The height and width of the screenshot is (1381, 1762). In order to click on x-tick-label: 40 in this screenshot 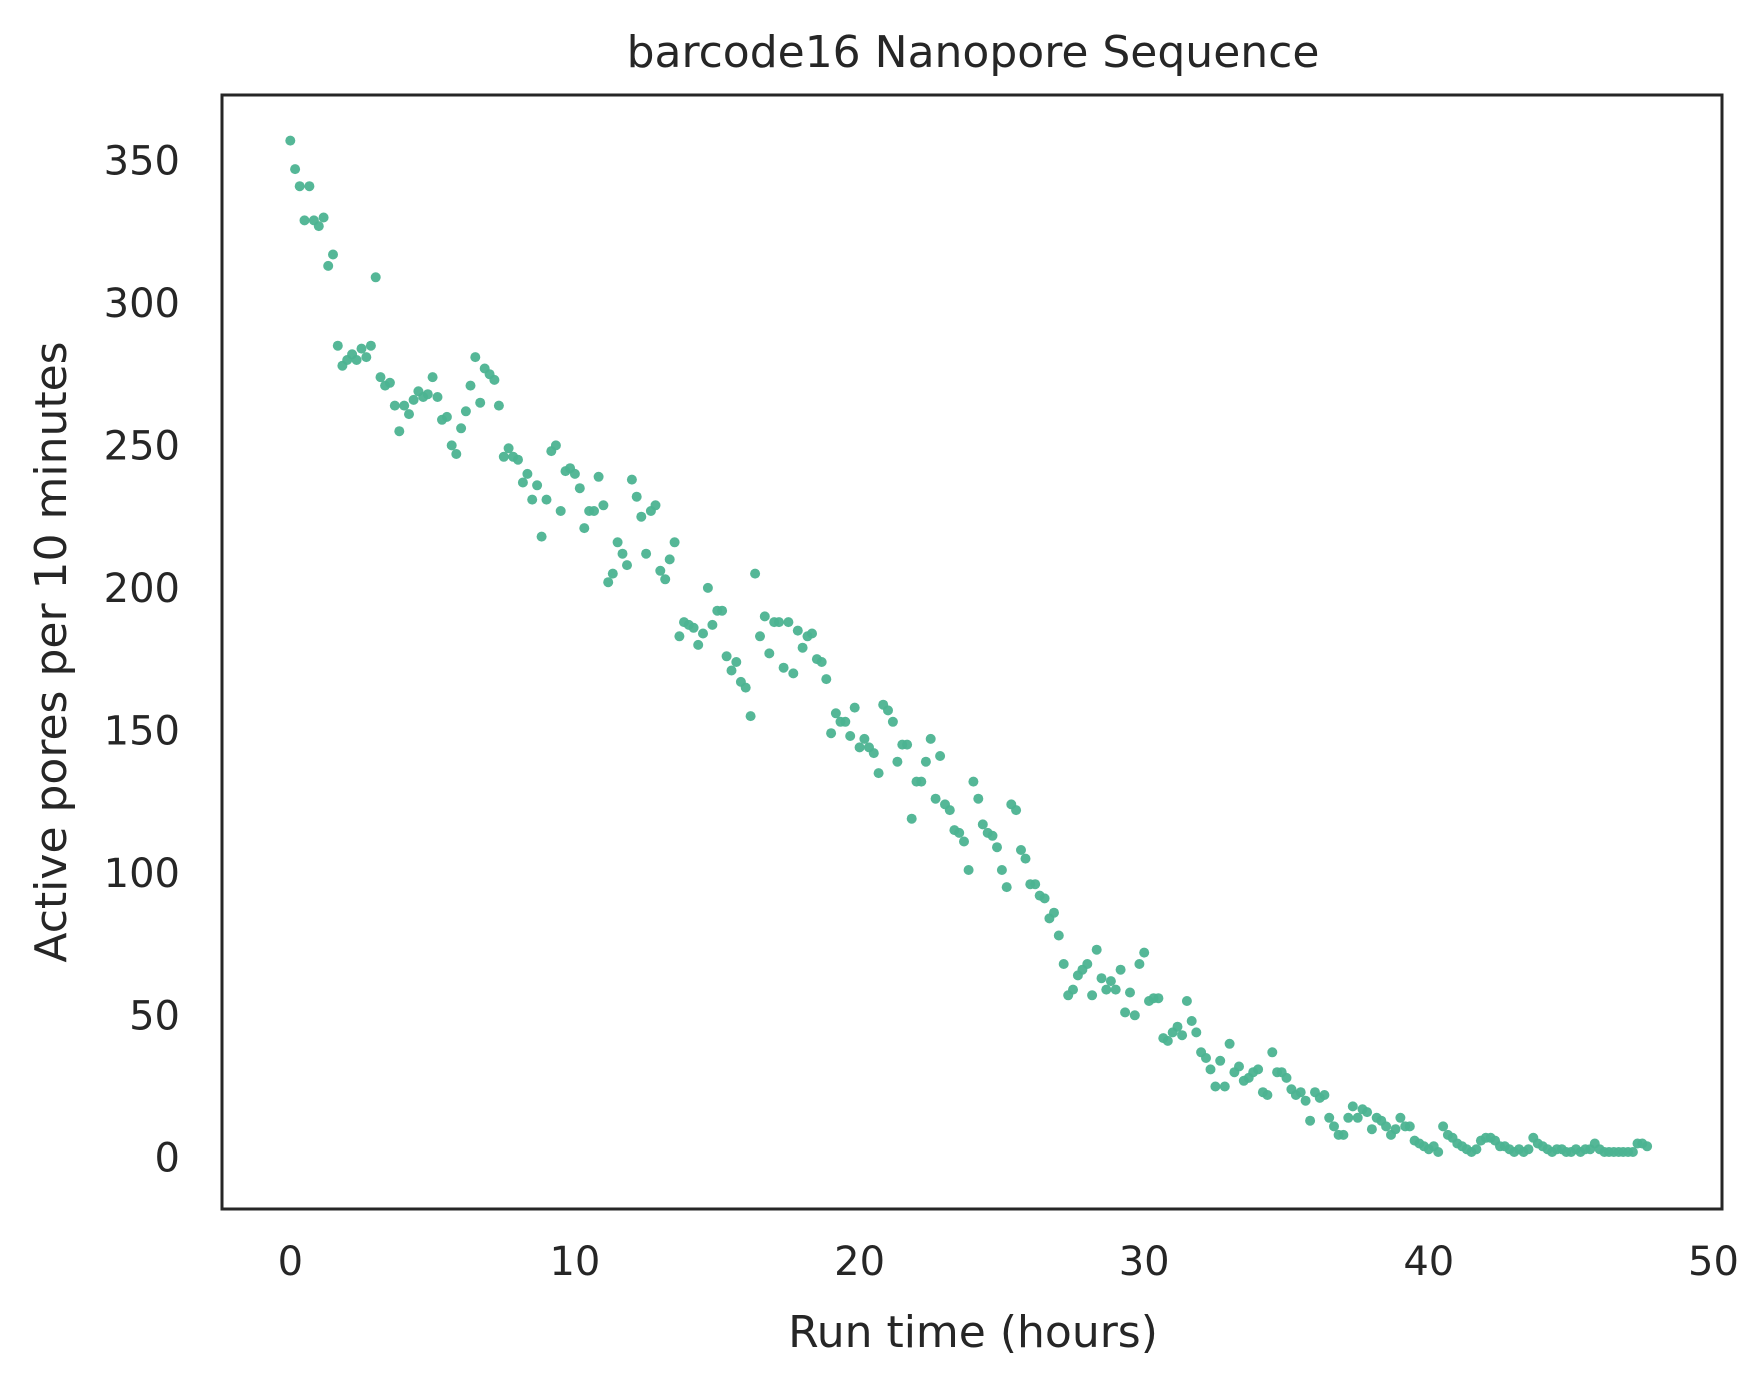, I will do `click(1428, 1262)`.